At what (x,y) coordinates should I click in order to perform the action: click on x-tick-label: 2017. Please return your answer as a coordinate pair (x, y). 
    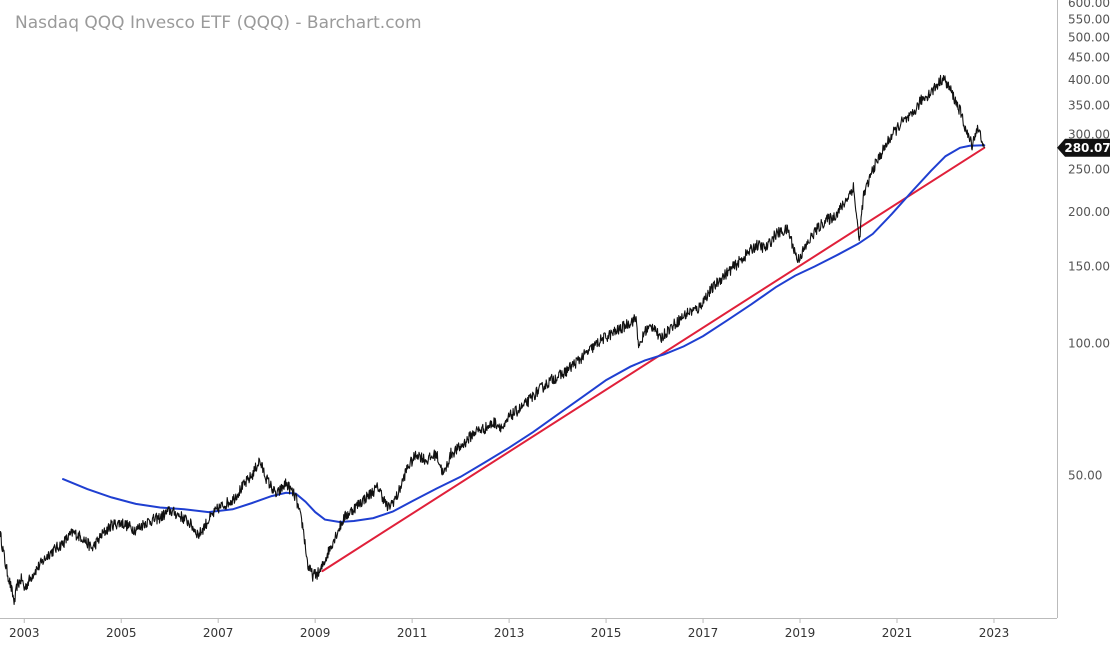
    Looking at the image, I should click on (703, 633).